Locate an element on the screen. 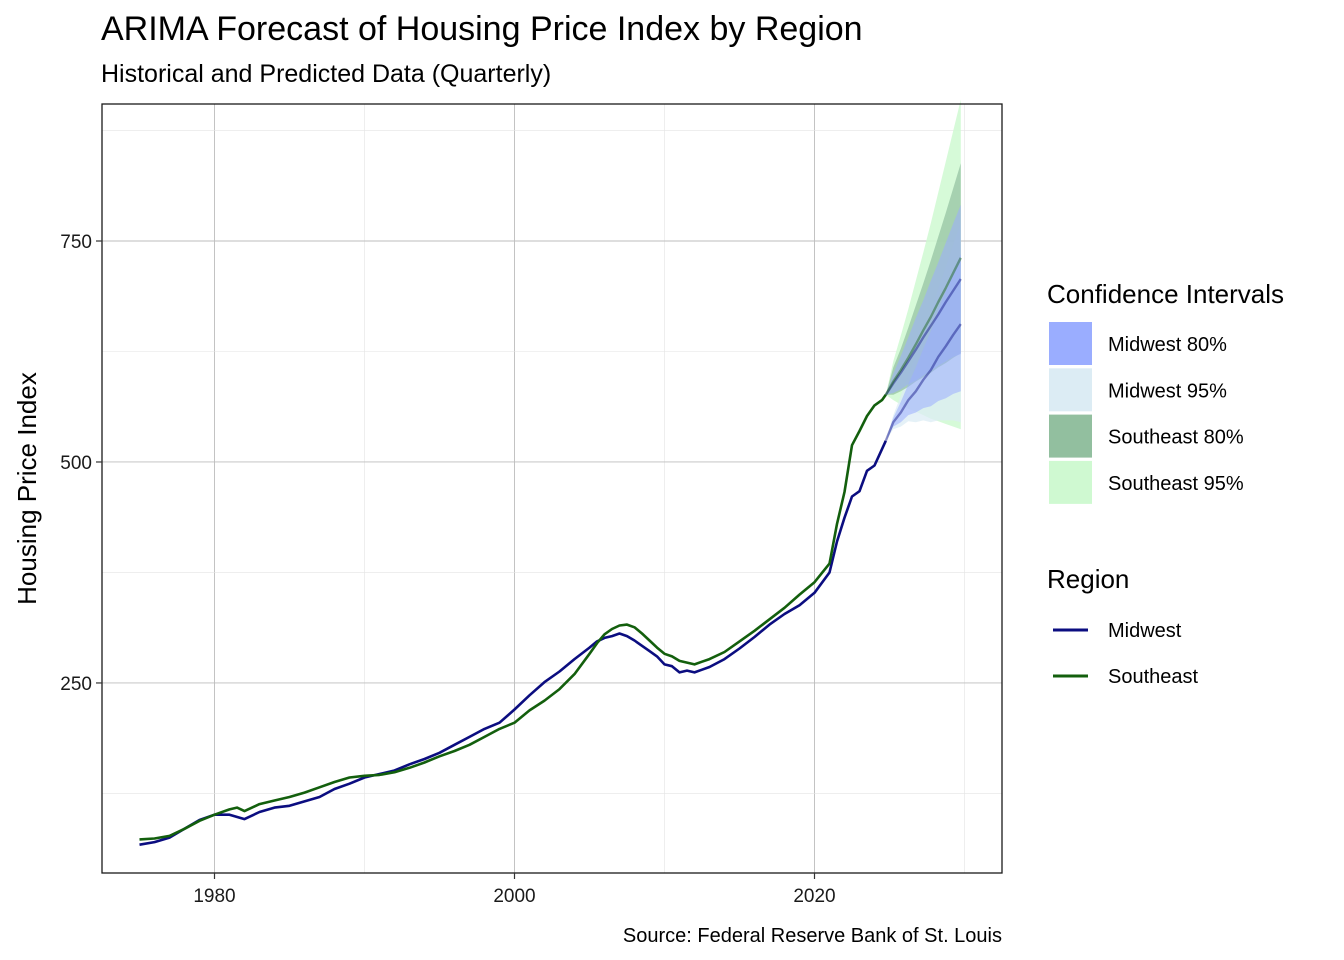 This screenshot has height=960, width=1344. confidence-bands is located at coordinates (923, 270).